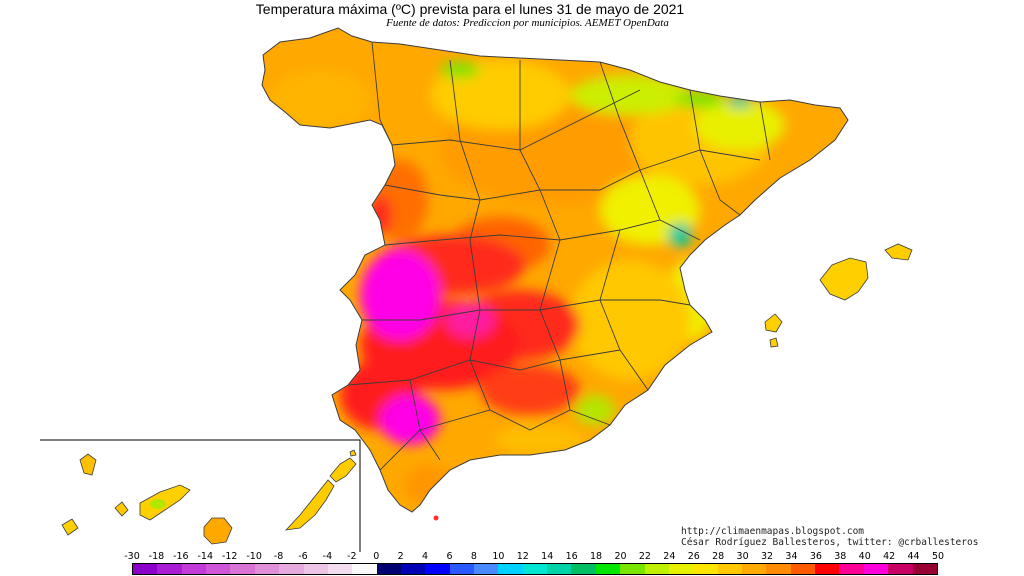 The height and width of the screenshot is (576, 1024). I want to click on legend-tick-label: -4, so click(327, 556).